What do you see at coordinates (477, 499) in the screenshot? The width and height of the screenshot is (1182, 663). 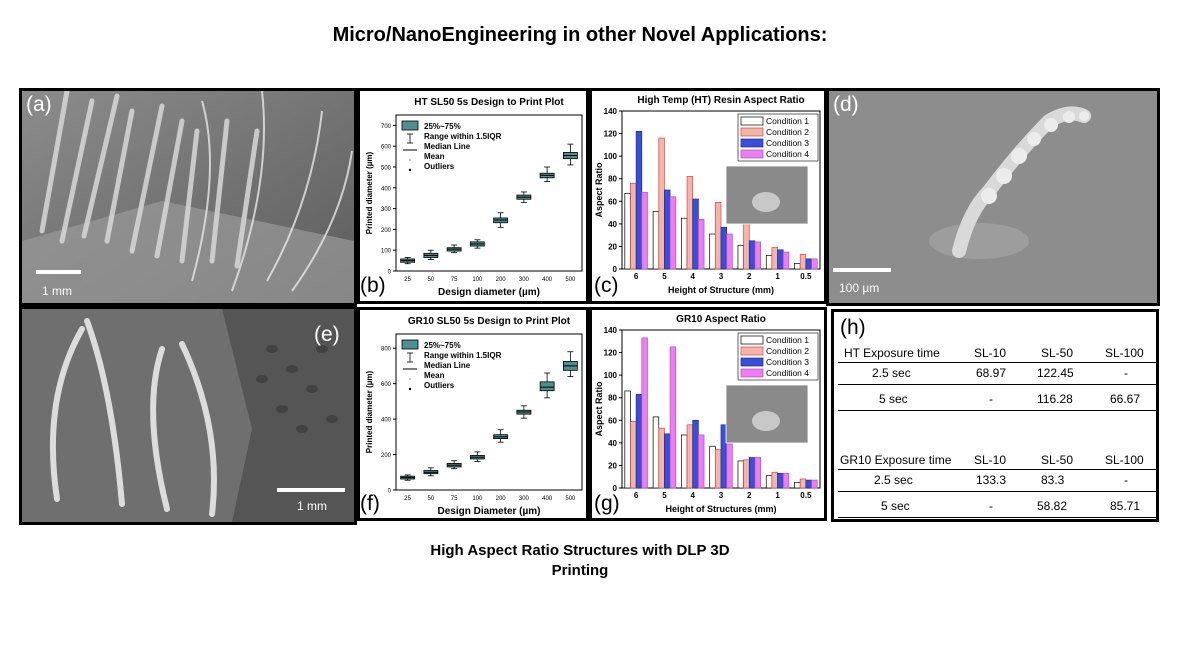 I see `x-tick-label-3: 100` at bounding box center [477, 499].